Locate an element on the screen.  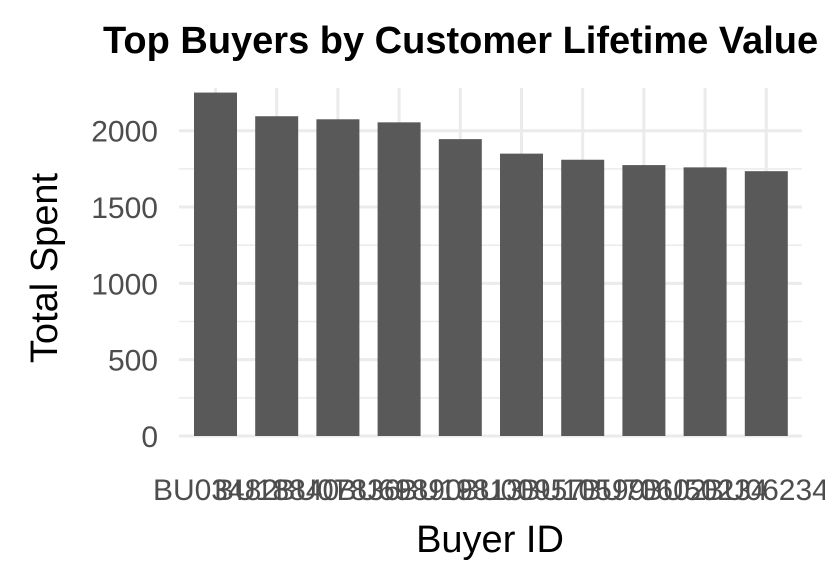
x-tick-label: BU18840 is located at coordinates (276, 490).